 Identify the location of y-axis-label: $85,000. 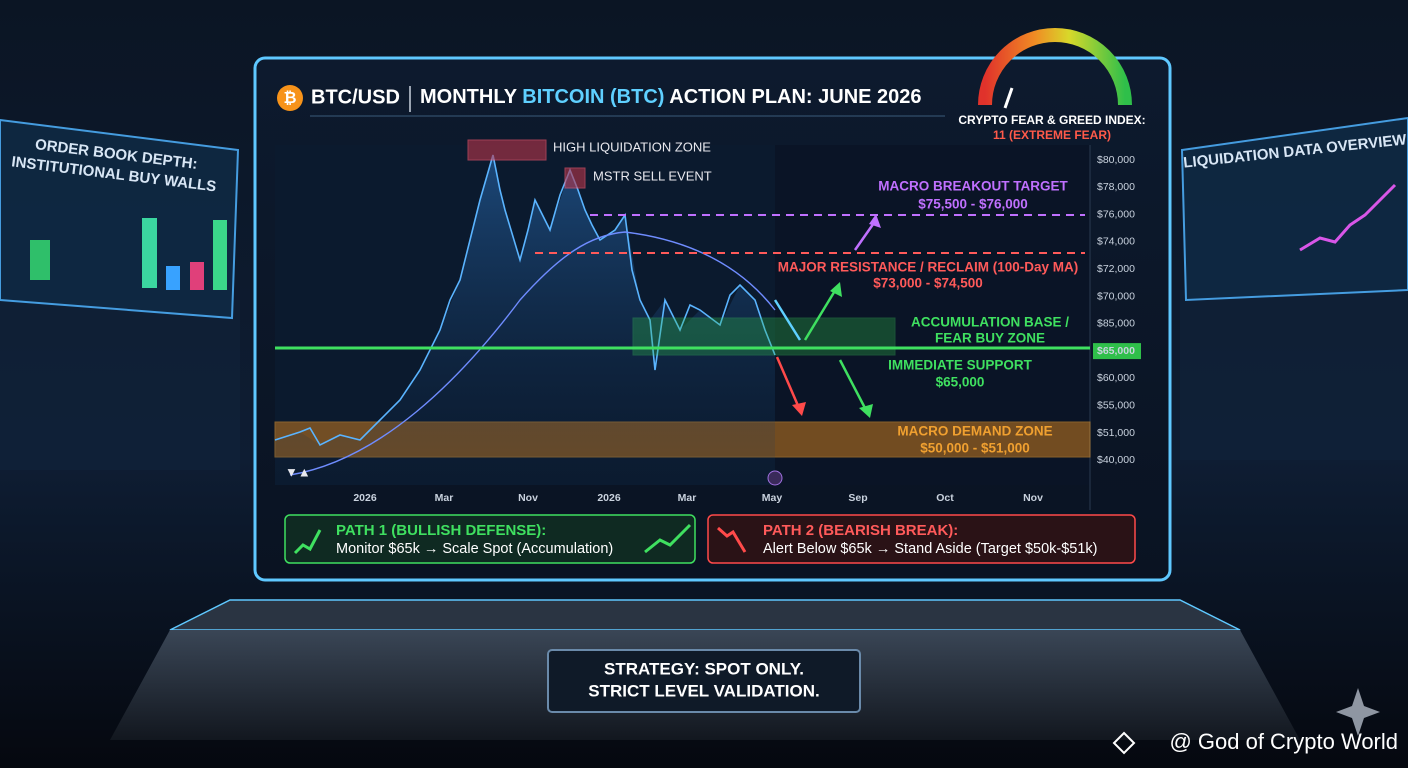
(1116, 324).